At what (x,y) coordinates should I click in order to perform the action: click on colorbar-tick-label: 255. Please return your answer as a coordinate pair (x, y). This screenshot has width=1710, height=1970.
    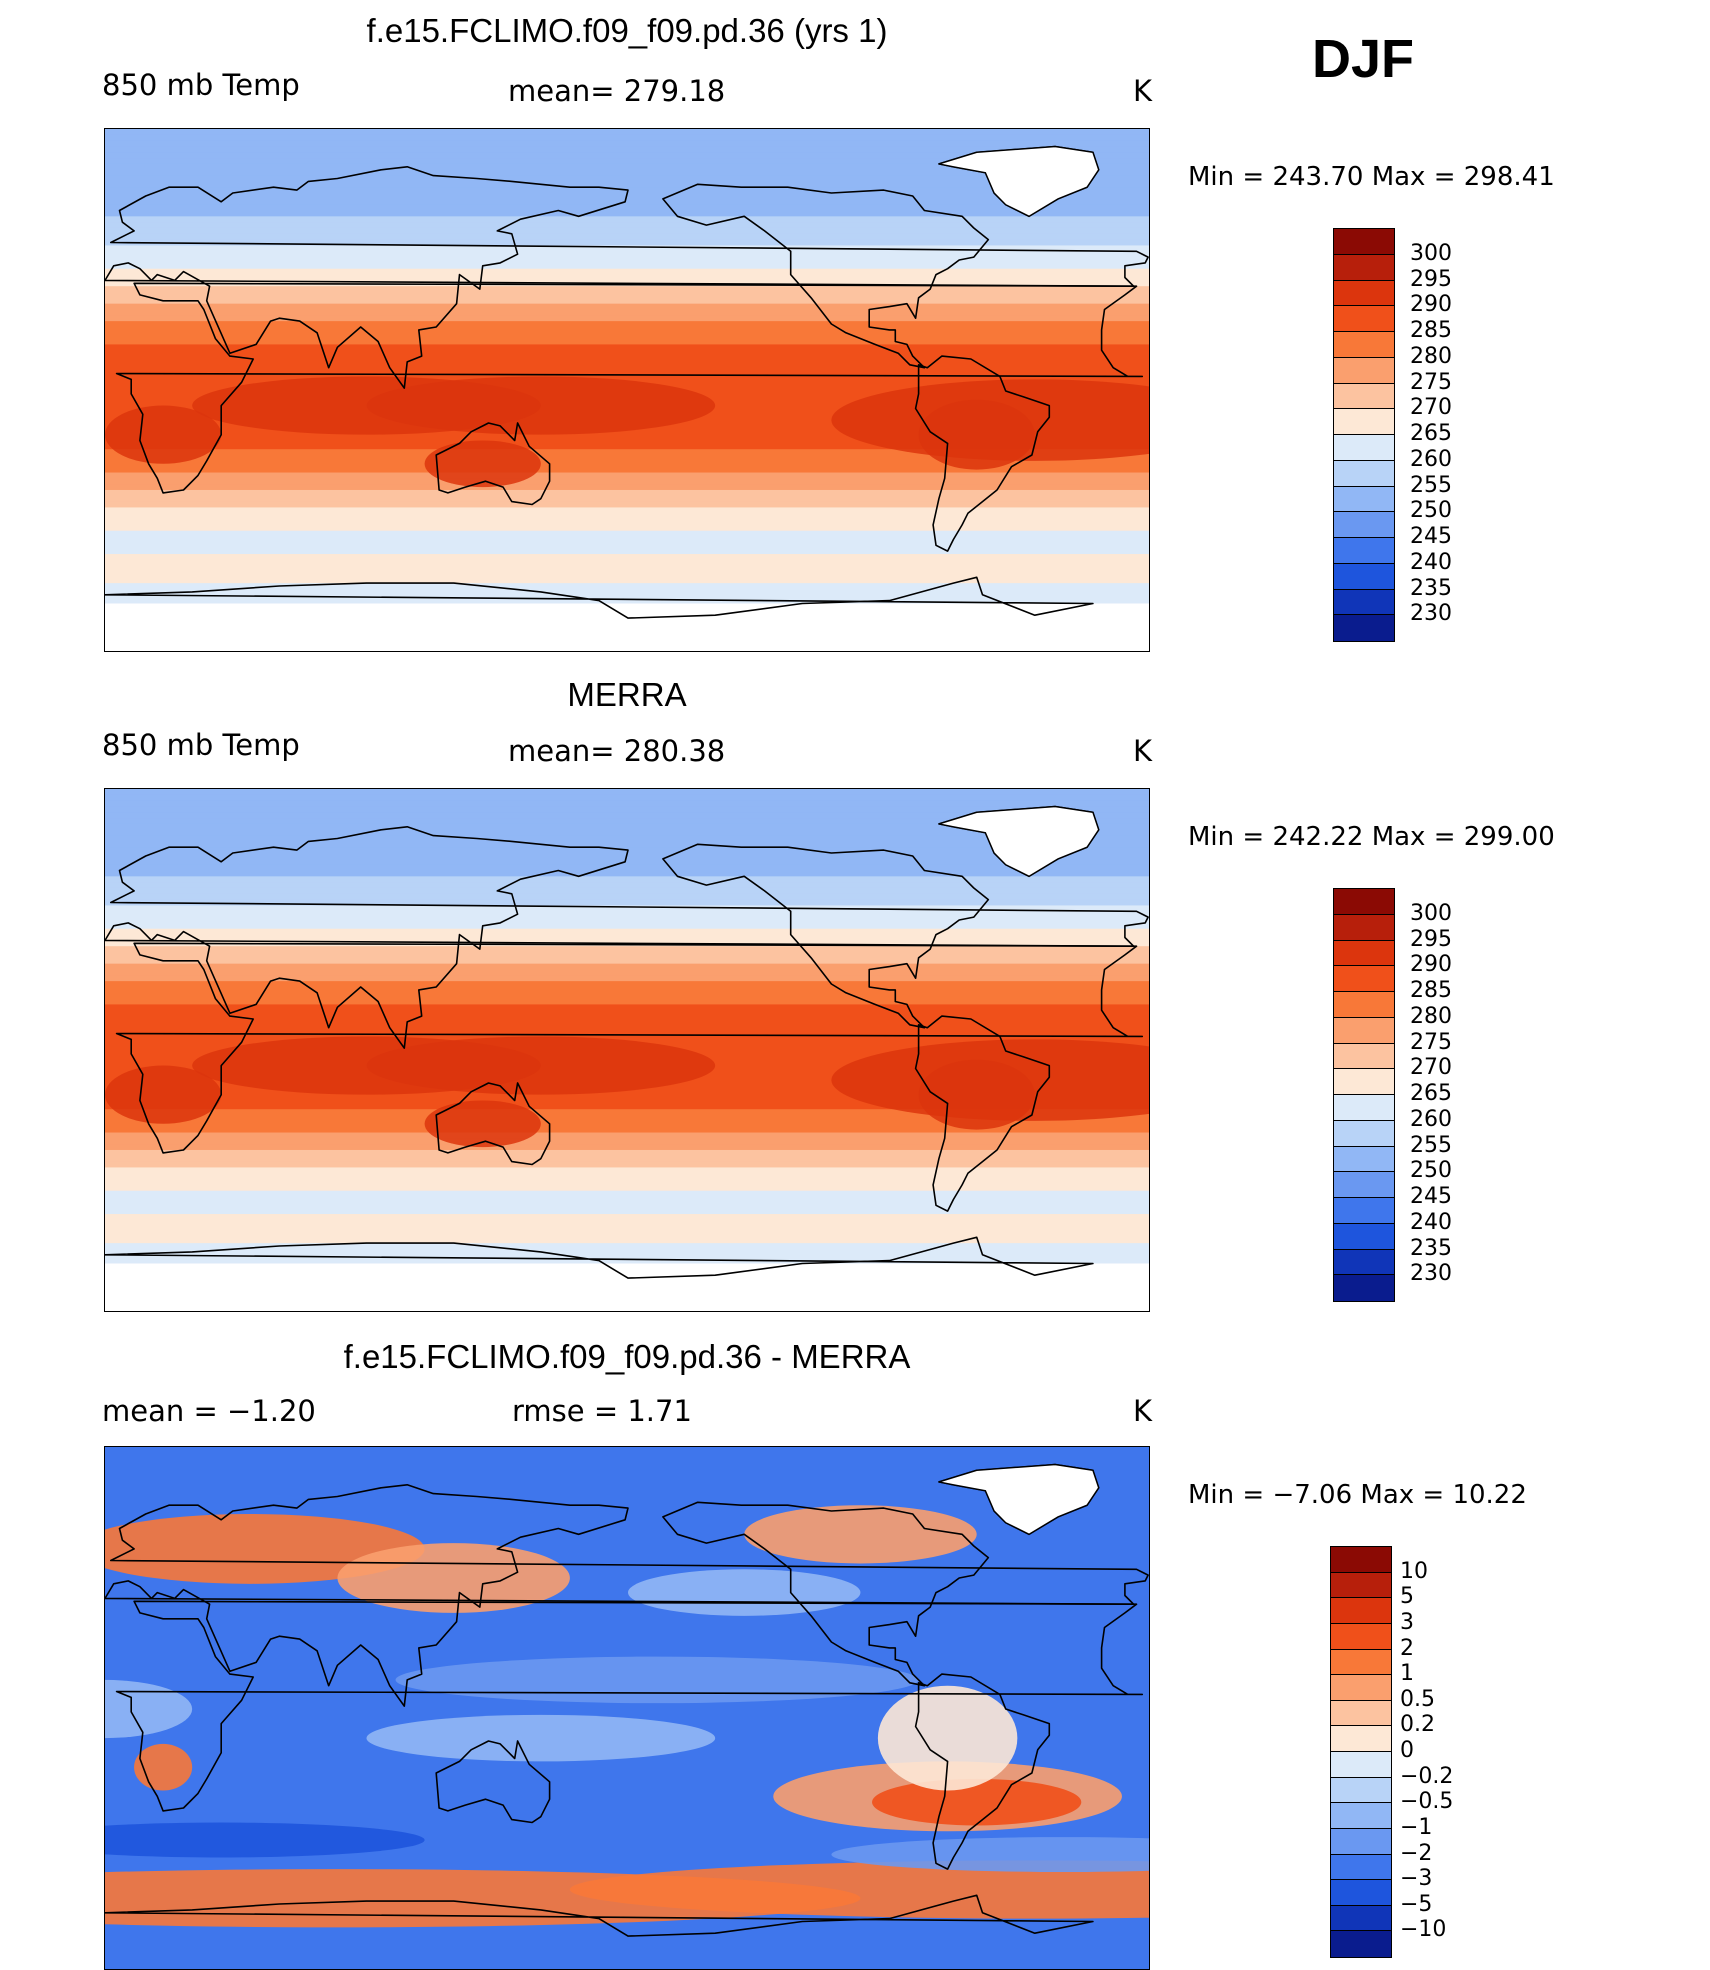
    Looking at the image, I should click on (1431, 485).